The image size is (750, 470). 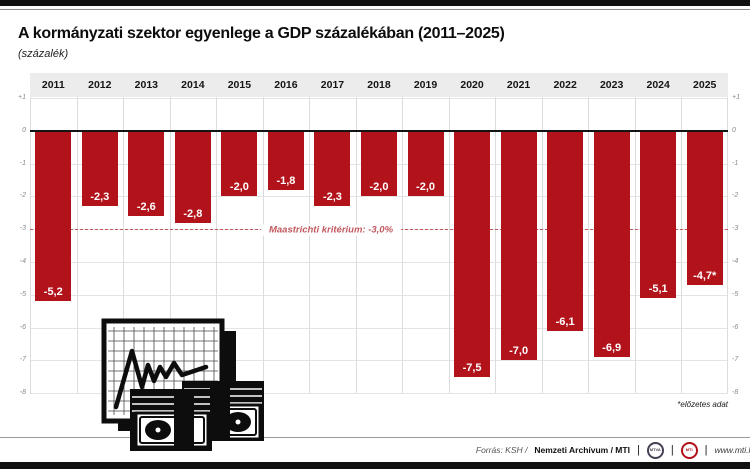 I want to click on bar-2022: -6,1, so click(x=565, y=230).